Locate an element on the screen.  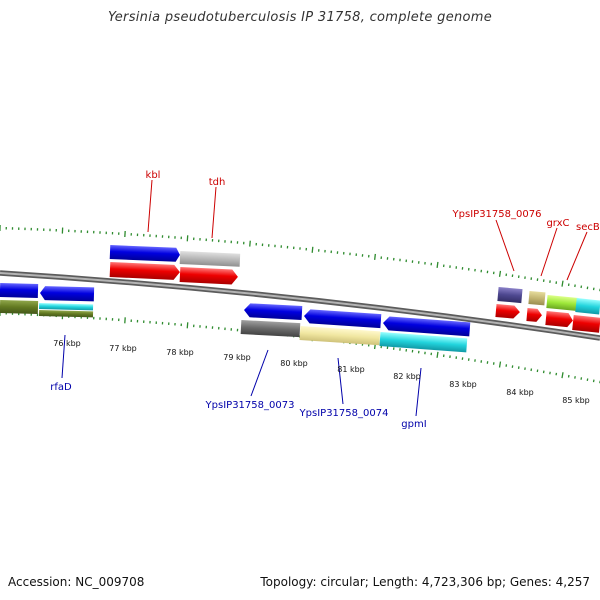
genome-backbone is located at coordinates (300, 305).